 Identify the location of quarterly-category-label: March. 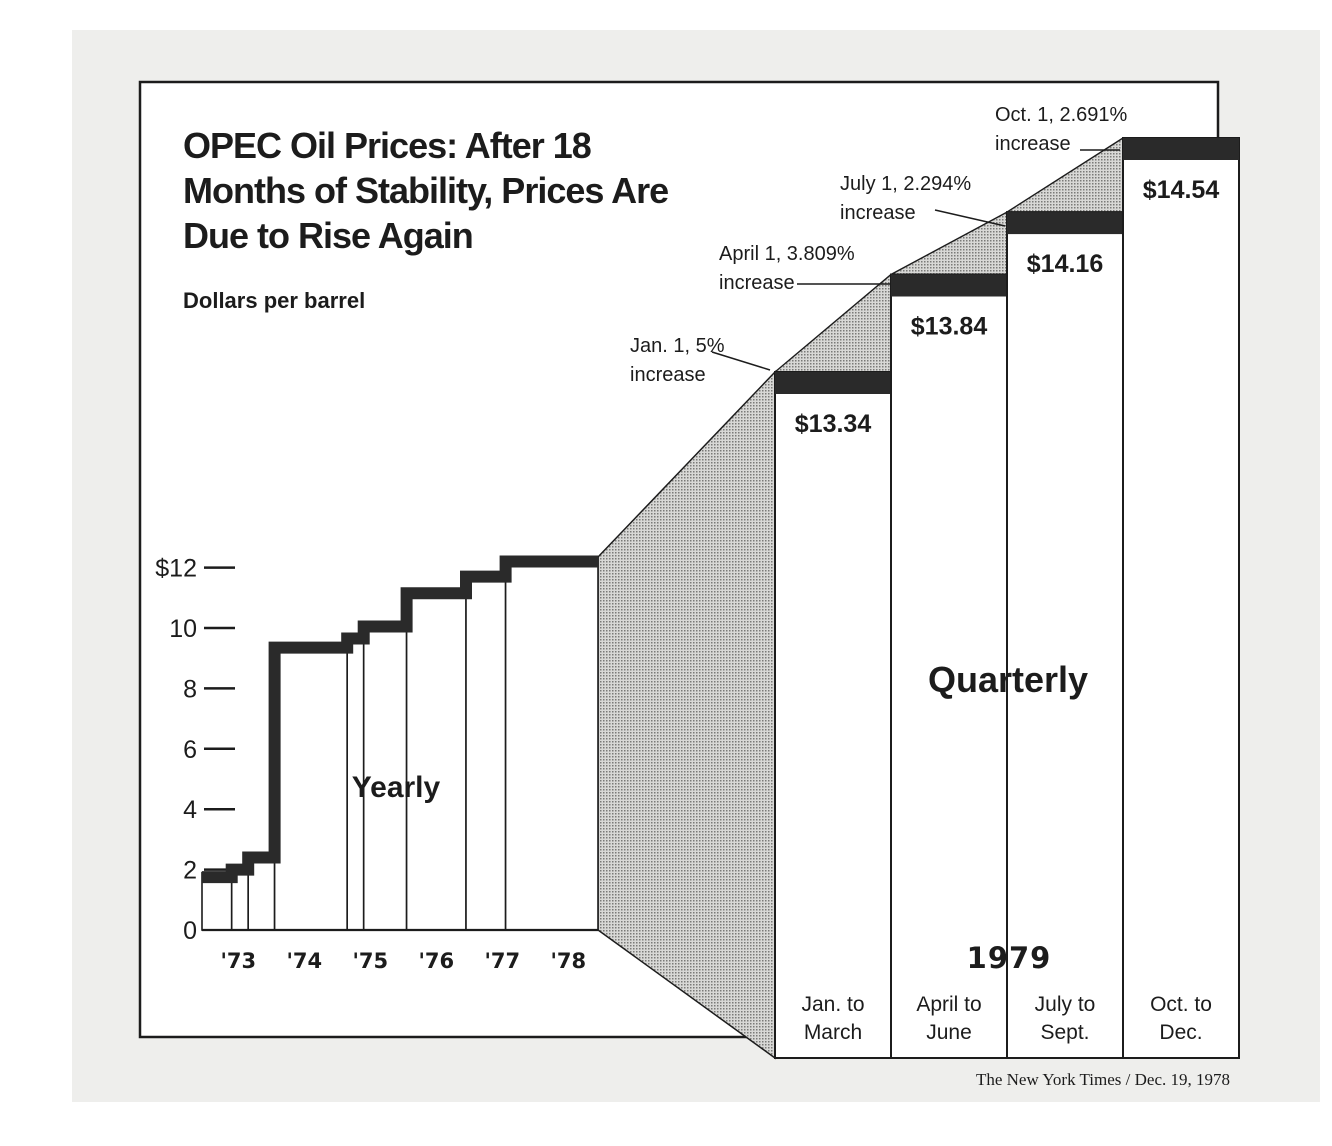
(833, 1032).